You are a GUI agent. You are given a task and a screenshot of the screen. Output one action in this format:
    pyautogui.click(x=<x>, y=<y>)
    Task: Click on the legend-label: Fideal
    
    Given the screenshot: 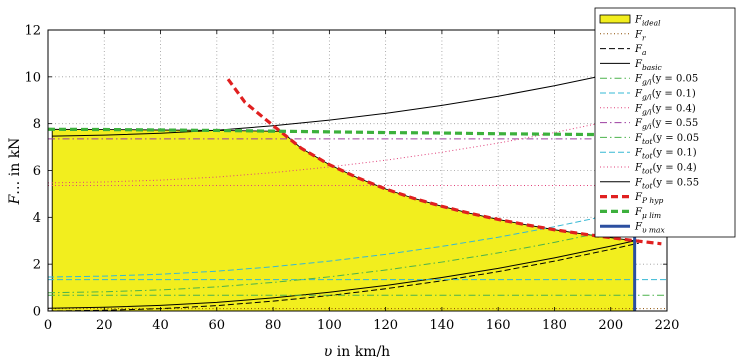 What is the action you would take?
    pyautogui.click(x=647, y=21)
    